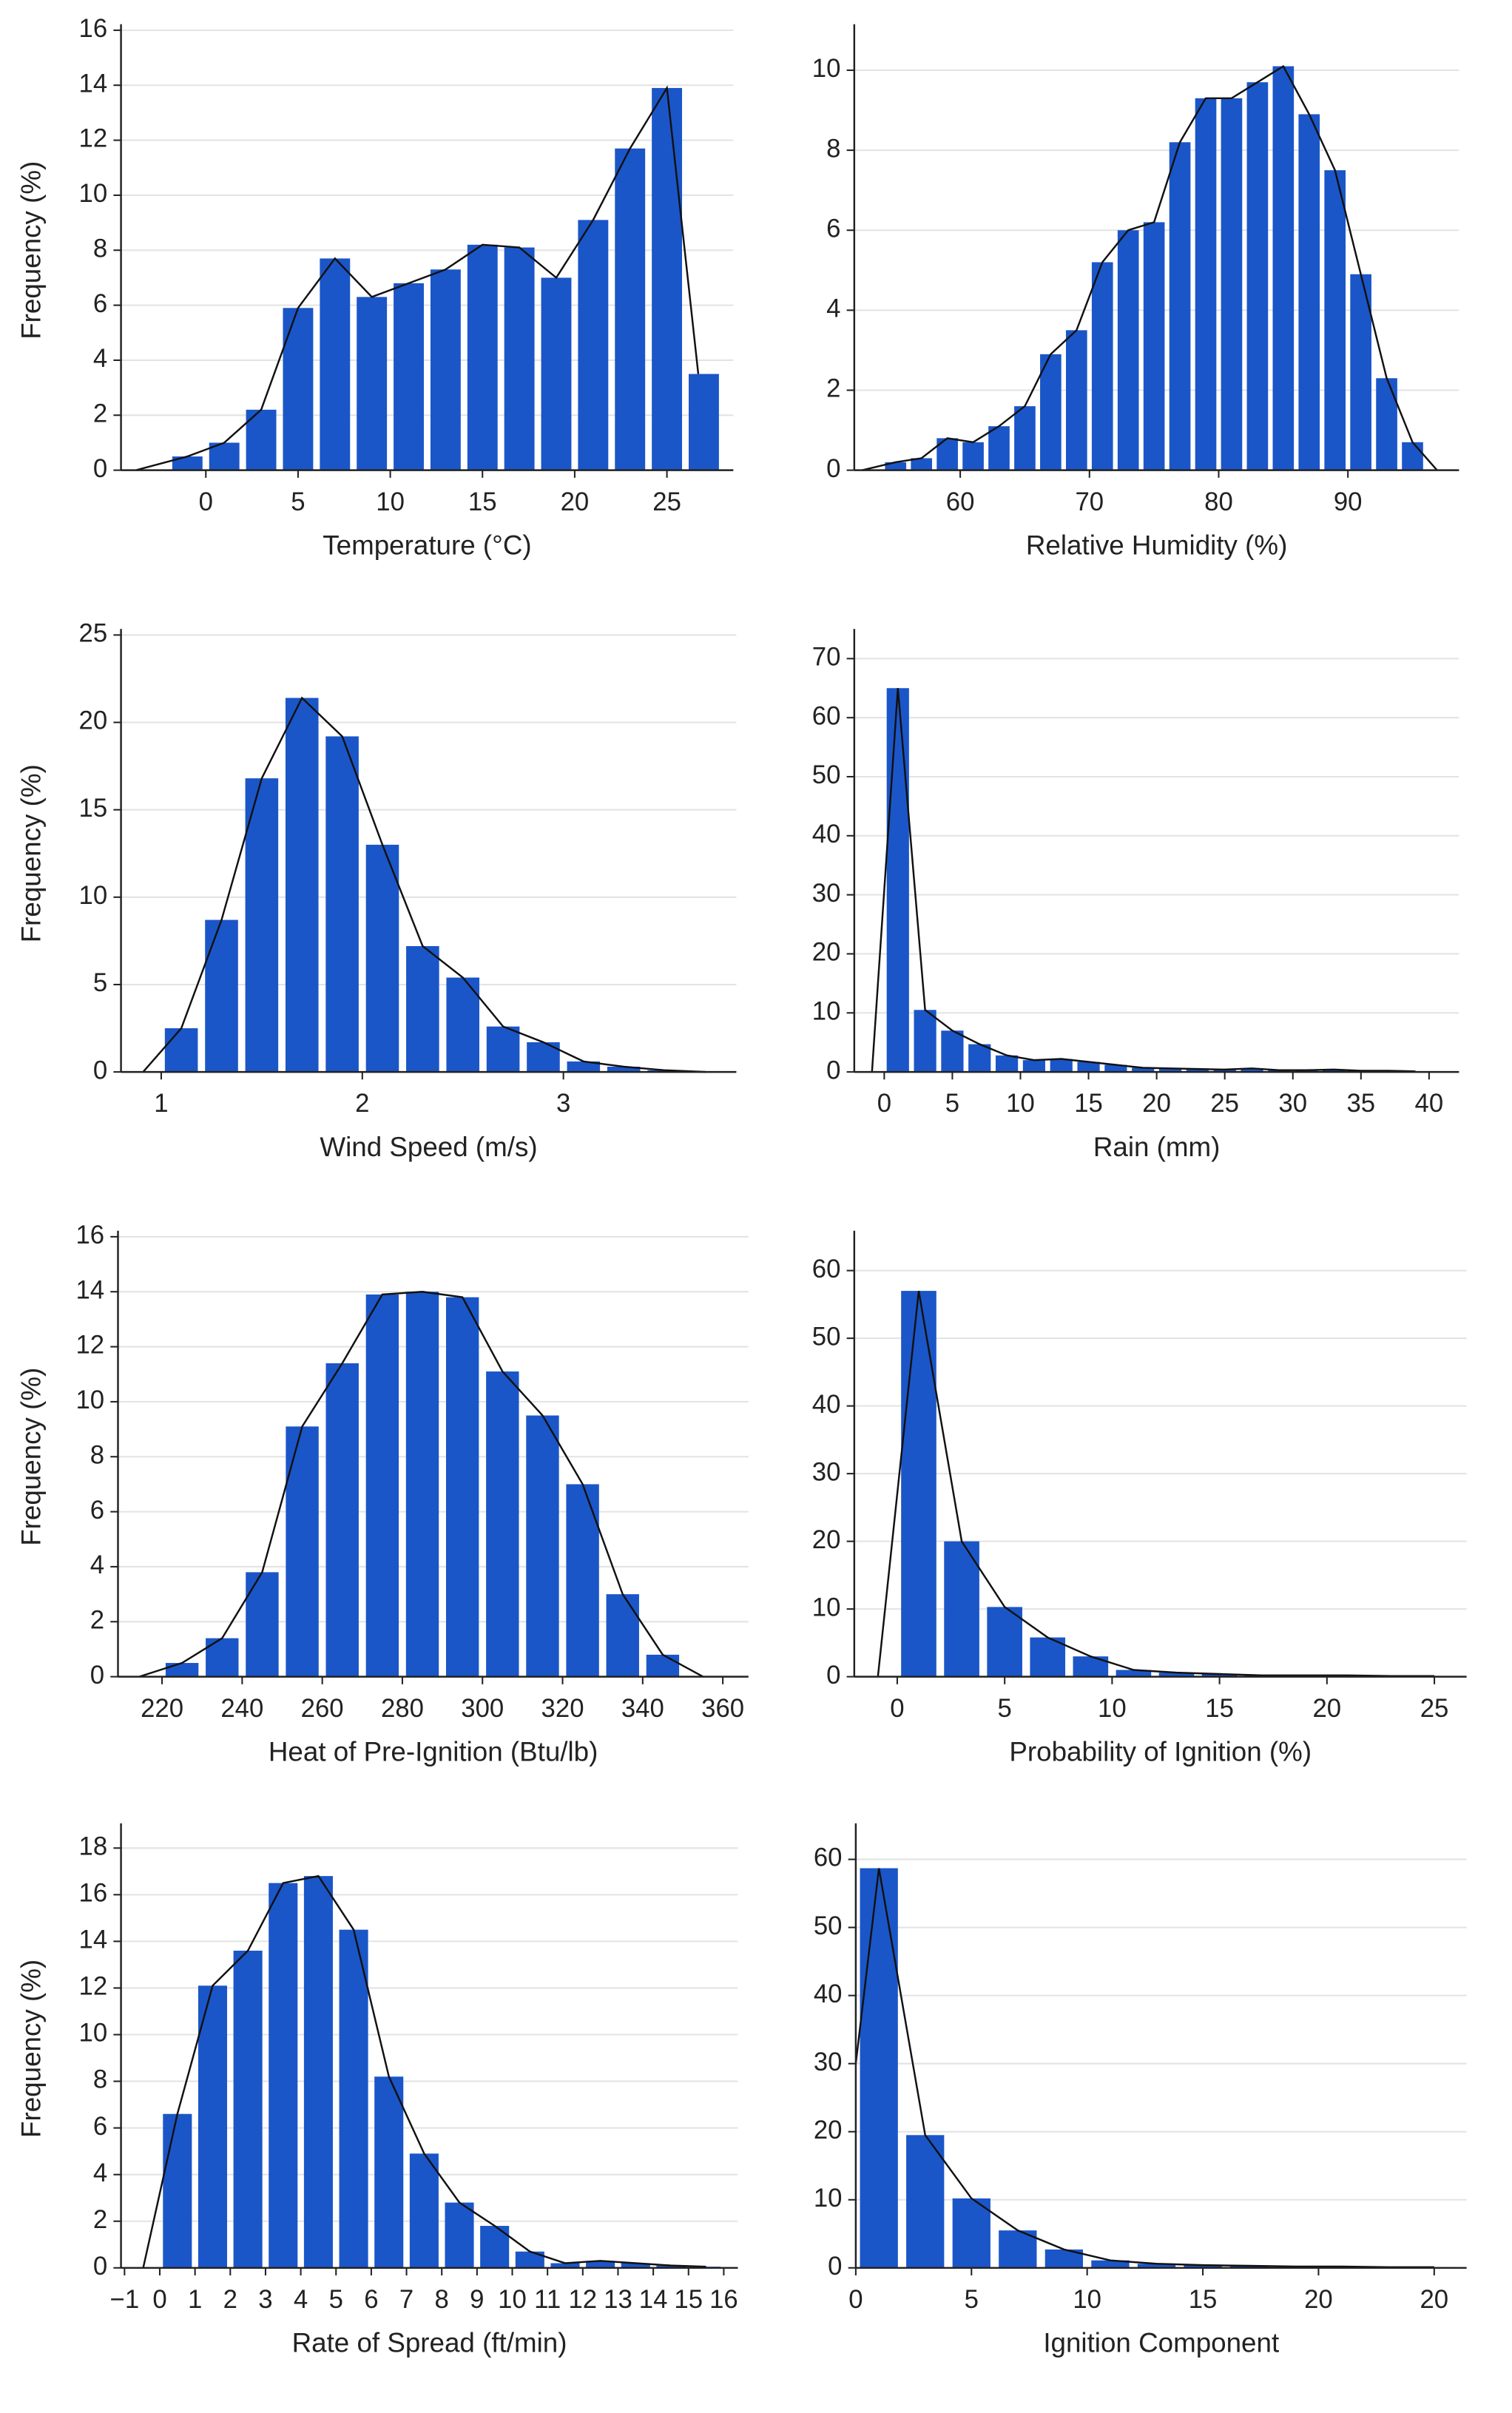  I want to click on x-tick-label: 9, so click(477, 2300).